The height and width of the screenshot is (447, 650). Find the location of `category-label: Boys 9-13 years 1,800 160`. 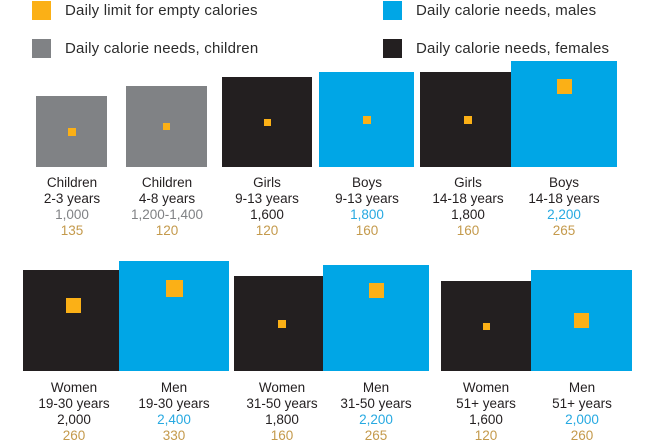

category-label: Boys 9-13 years 1,800 160 is located at coordinates (367, 207).